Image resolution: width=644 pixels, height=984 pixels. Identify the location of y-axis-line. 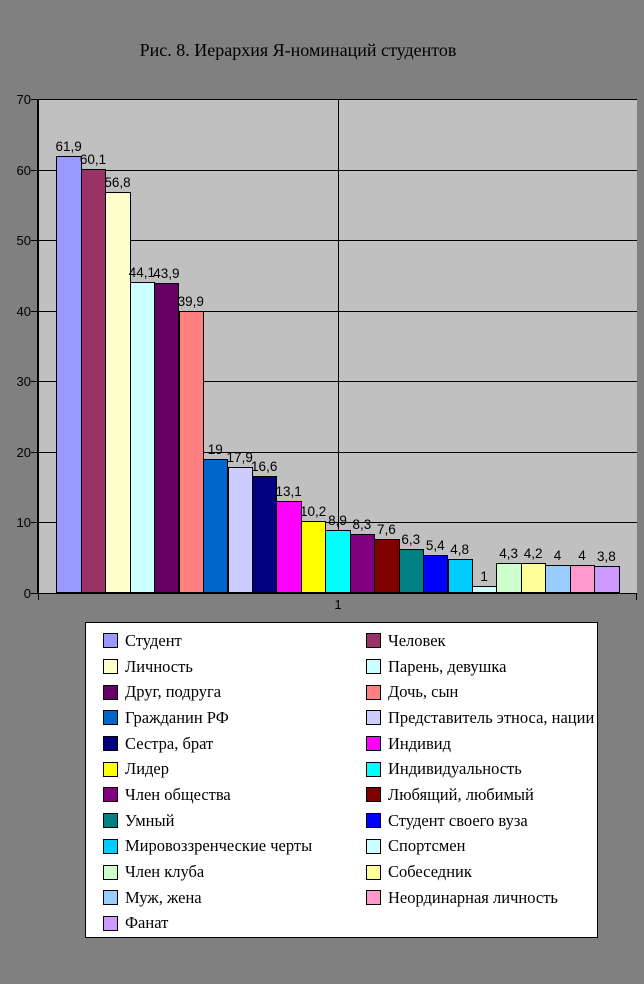
(38, 346).